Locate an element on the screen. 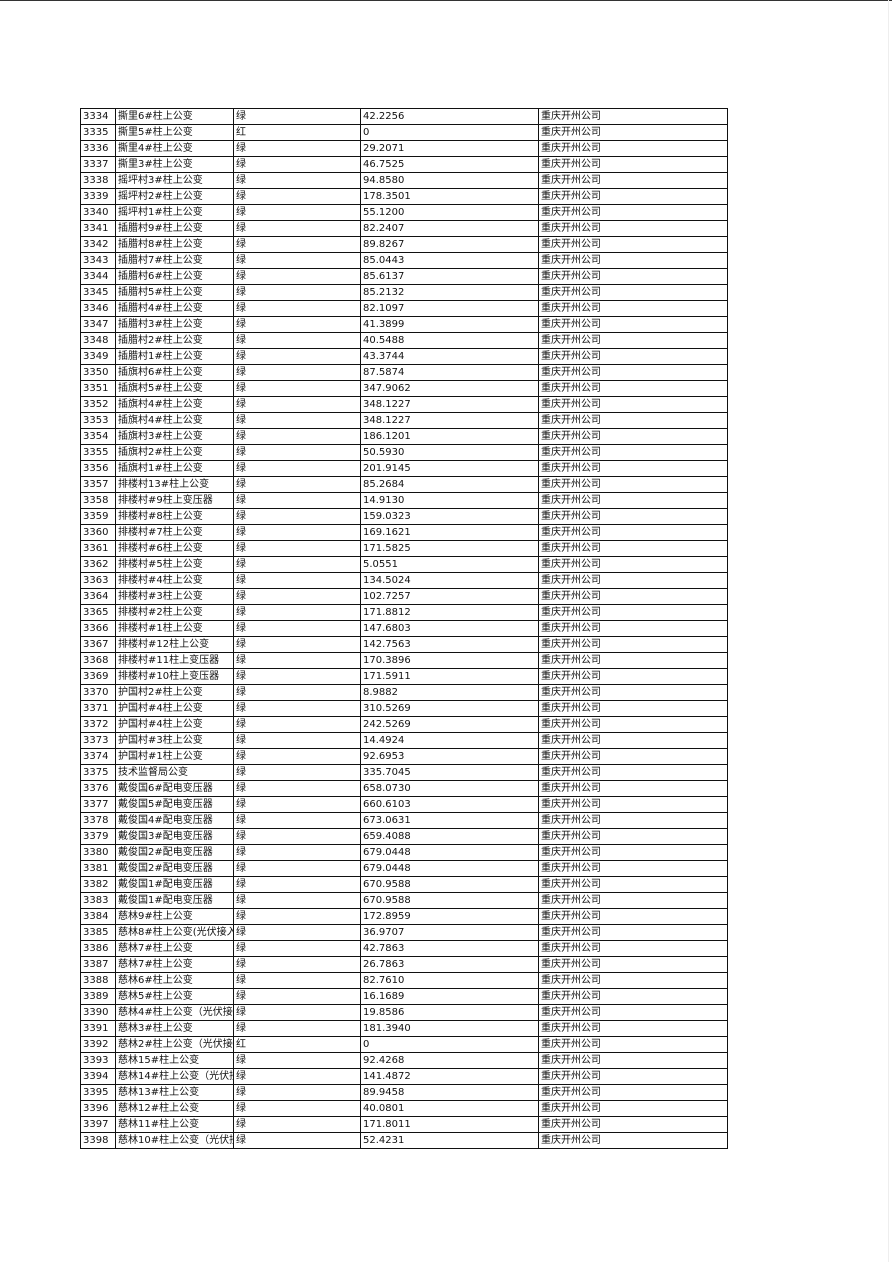  row-id-cell: 3337 is located at coordinates (98, 164).